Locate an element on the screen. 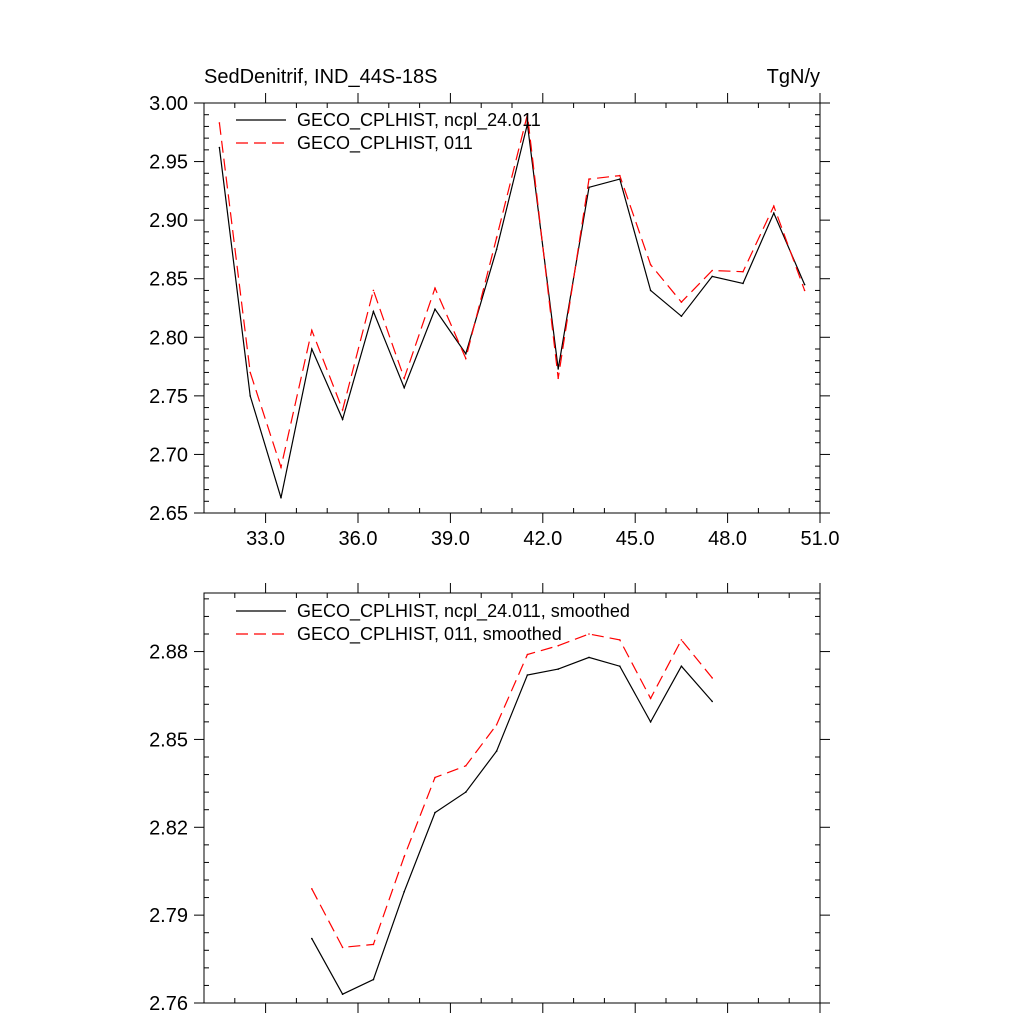 This screenshot has width=1024, height=1024. y-tick-label: 2.82 is located at coordinates (168, 828).